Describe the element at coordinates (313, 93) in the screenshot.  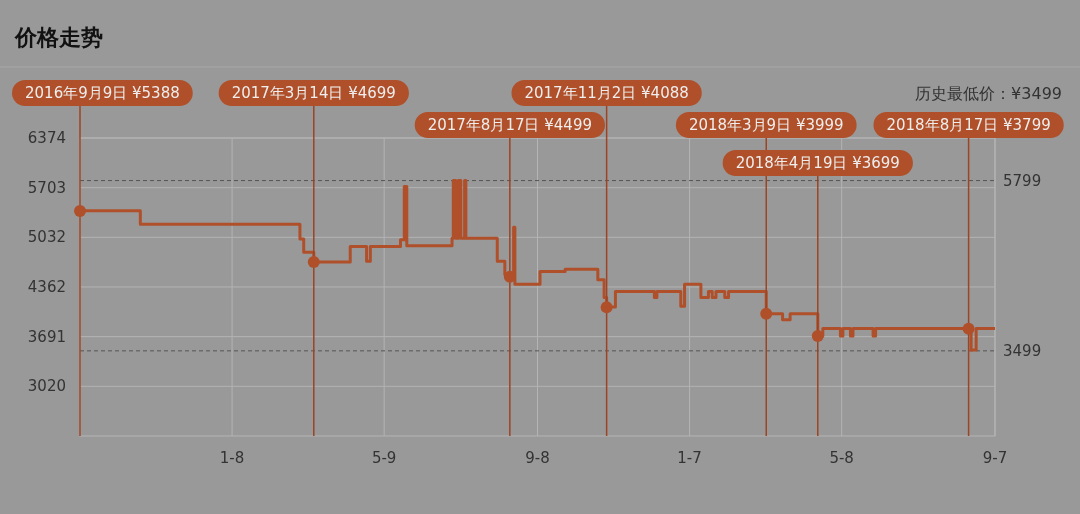
I see `annotation: 2017年3月14日 ¥4699` at that location.